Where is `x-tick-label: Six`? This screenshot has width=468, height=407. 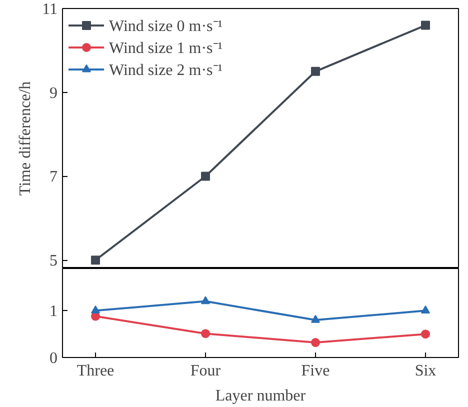 x-tick-label: Six is located at coordinates (425, 371).